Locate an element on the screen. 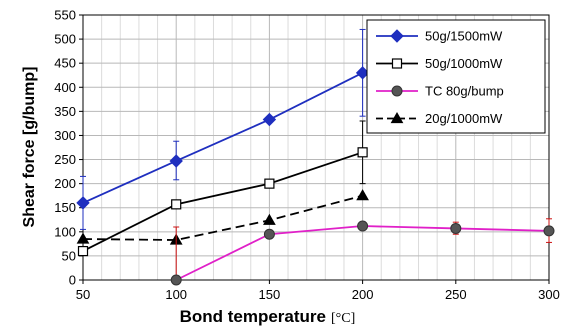 The image size is (575, 332). legend-item: 50g/1500mW is located at coordinates (439, 36).